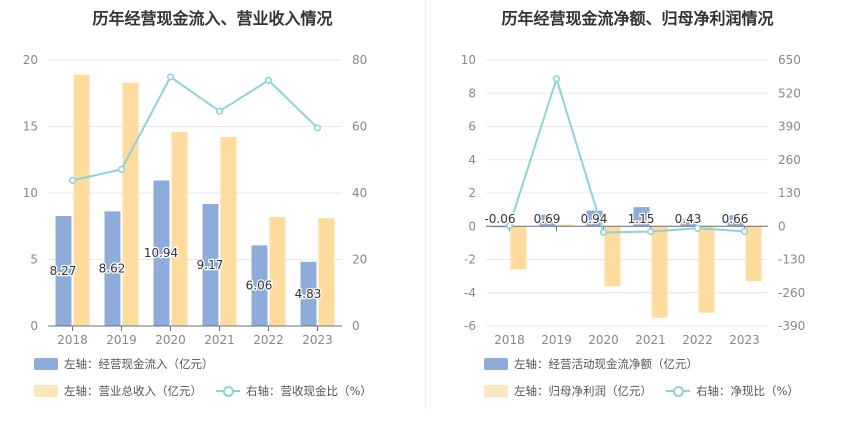  Describe the element at coordinates (583, 391) in the screenshot. I see `legend-label: 左轴：归母净利润（亿元）` at that location.